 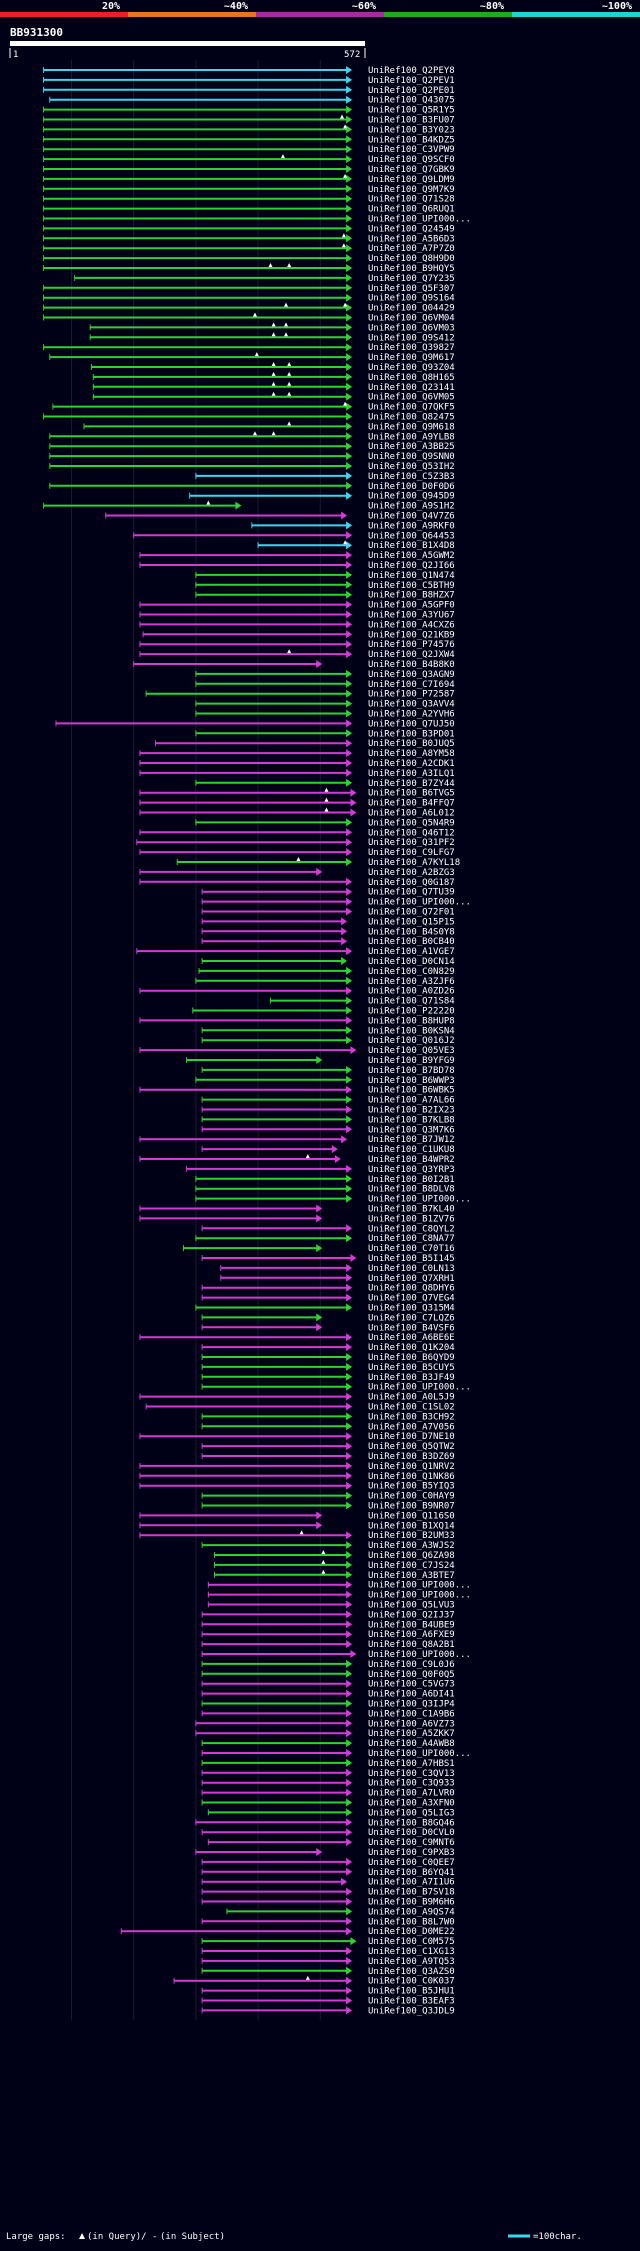 I want to click on hit-row: UniRef100_Q3AZS0, so click(x=328, y=1971).